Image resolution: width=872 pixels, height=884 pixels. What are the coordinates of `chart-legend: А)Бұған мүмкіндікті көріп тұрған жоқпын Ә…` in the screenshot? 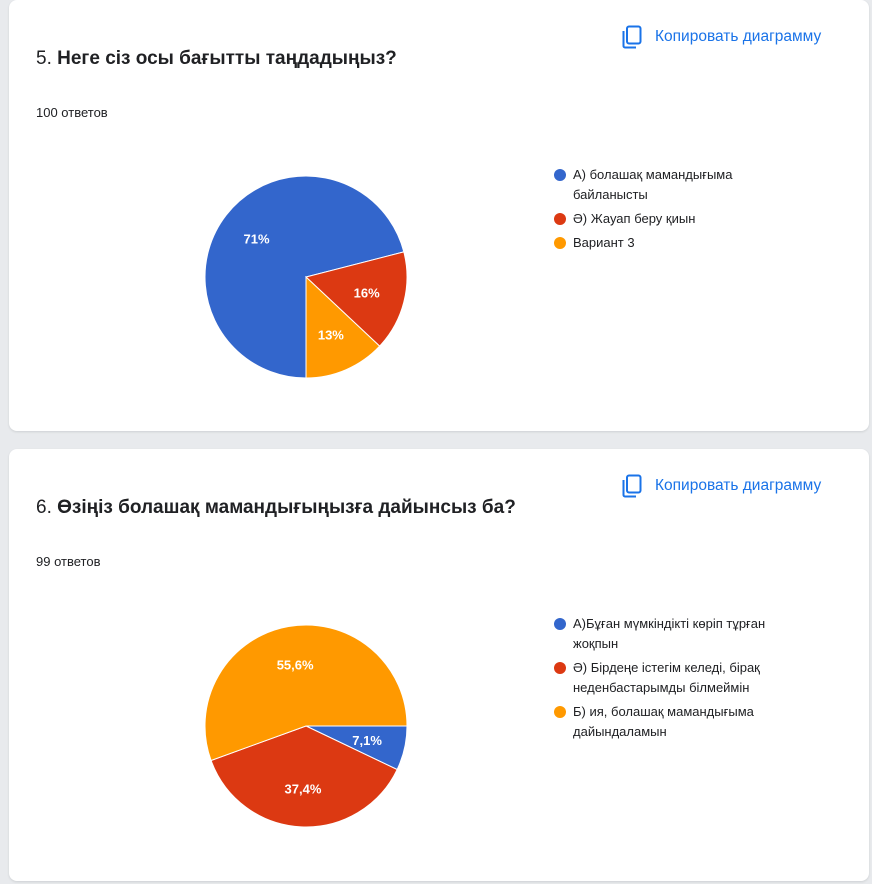 It's located at (679, 680).